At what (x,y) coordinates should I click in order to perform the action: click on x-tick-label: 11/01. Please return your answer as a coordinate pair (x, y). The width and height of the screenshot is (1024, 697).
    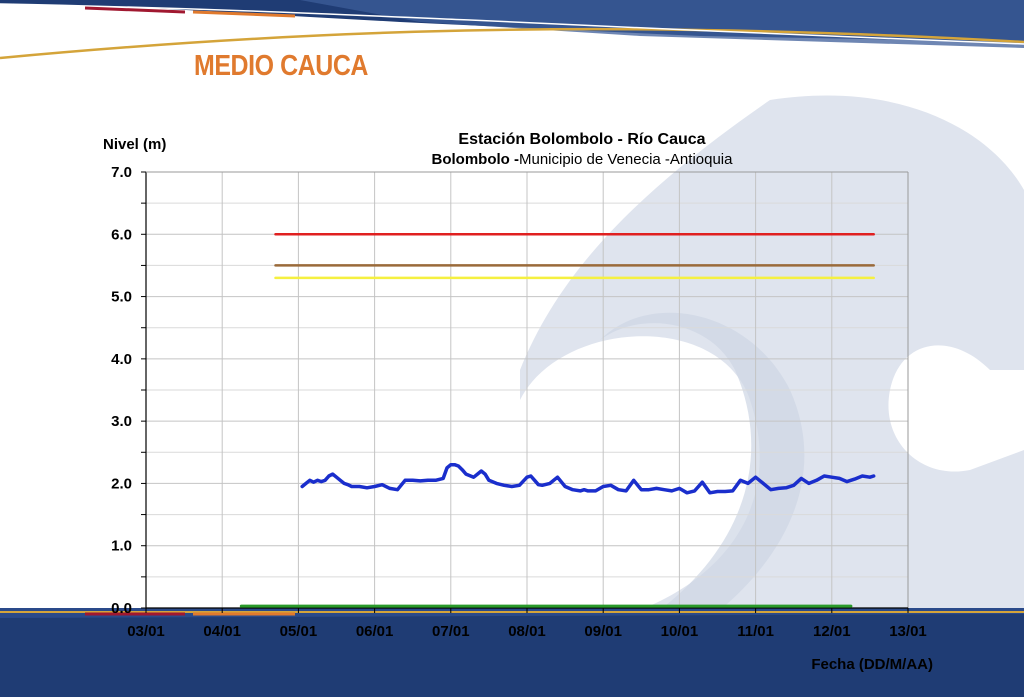
    Looking at the image, I should click on (755, 631).